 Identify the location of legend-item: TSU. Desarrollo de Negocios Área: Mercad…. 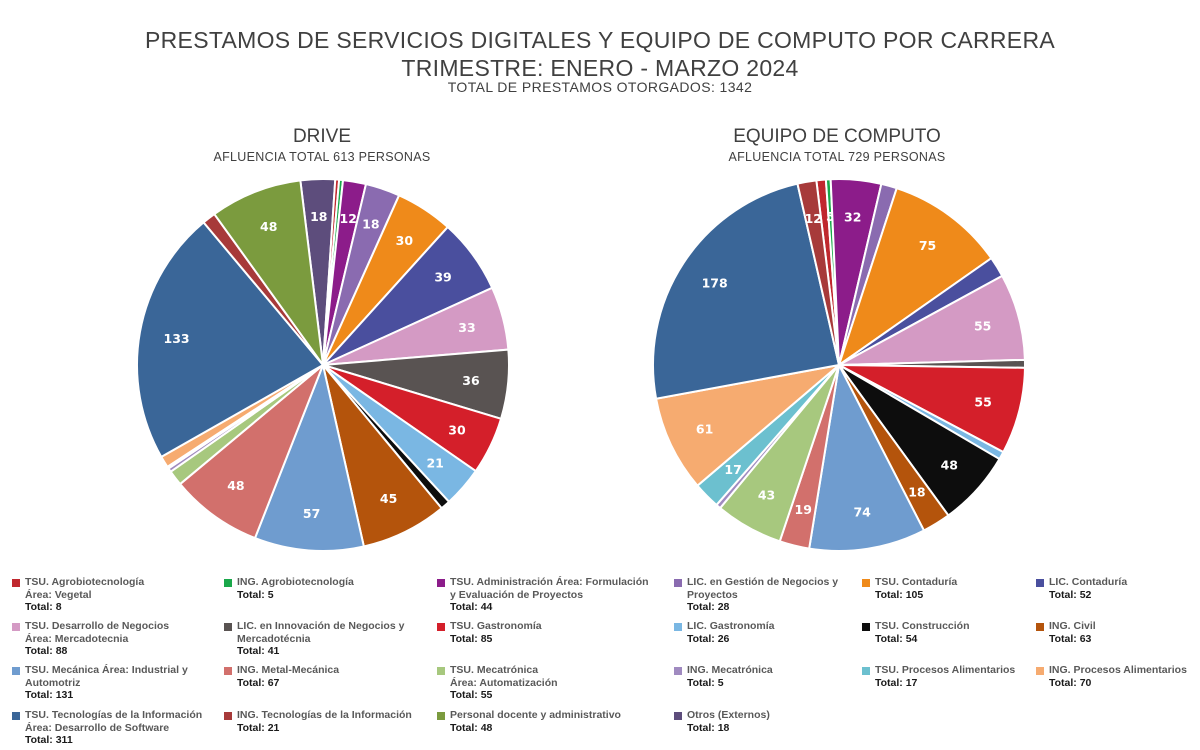
(90, 639).